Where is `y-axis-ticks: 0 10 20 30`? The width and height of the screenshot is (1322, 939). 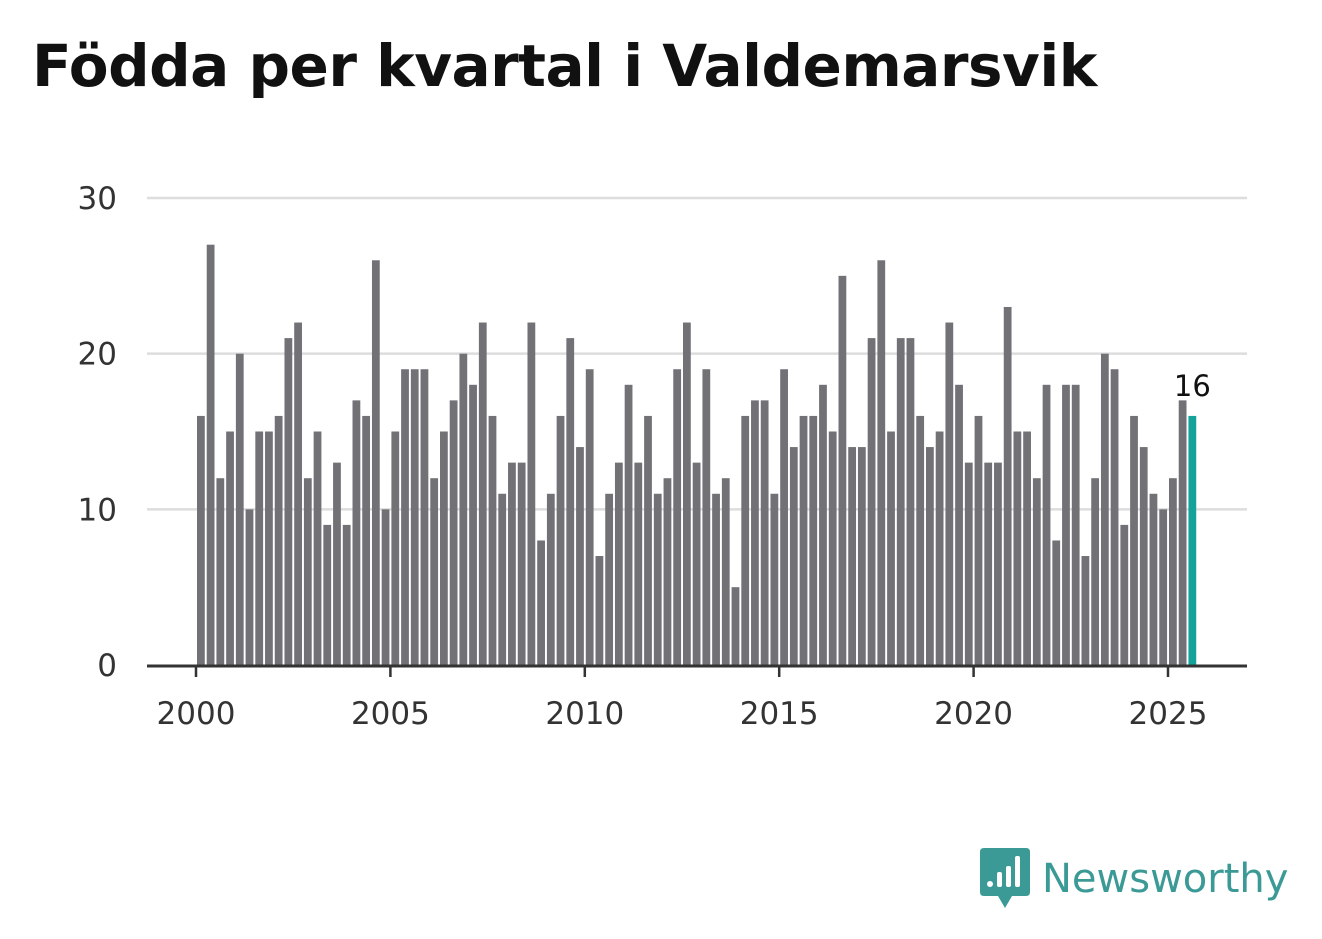 y-axis-ticks: 0 10 20 30 is located at coordinates (97, 432).